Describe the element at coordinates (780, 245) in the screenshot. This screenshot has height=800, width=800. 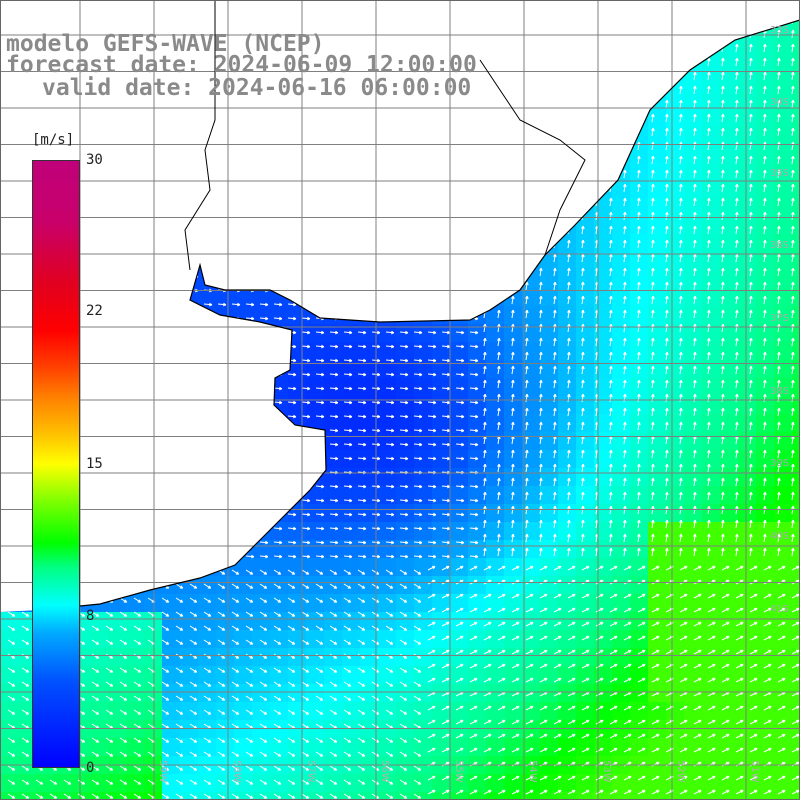
I see `lat-label: 36S` at that location.